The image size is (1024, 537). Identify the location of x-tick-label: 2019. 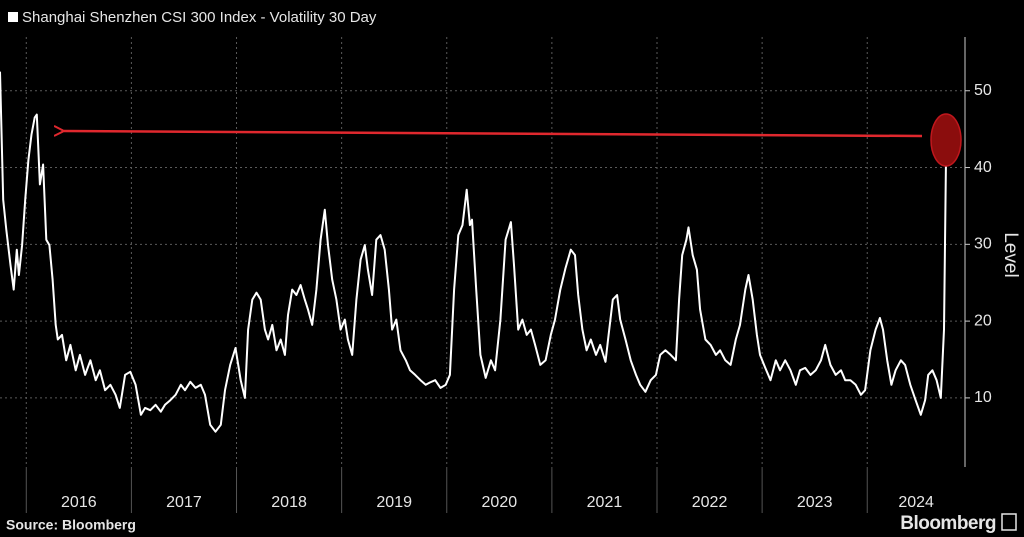
(394, 502).